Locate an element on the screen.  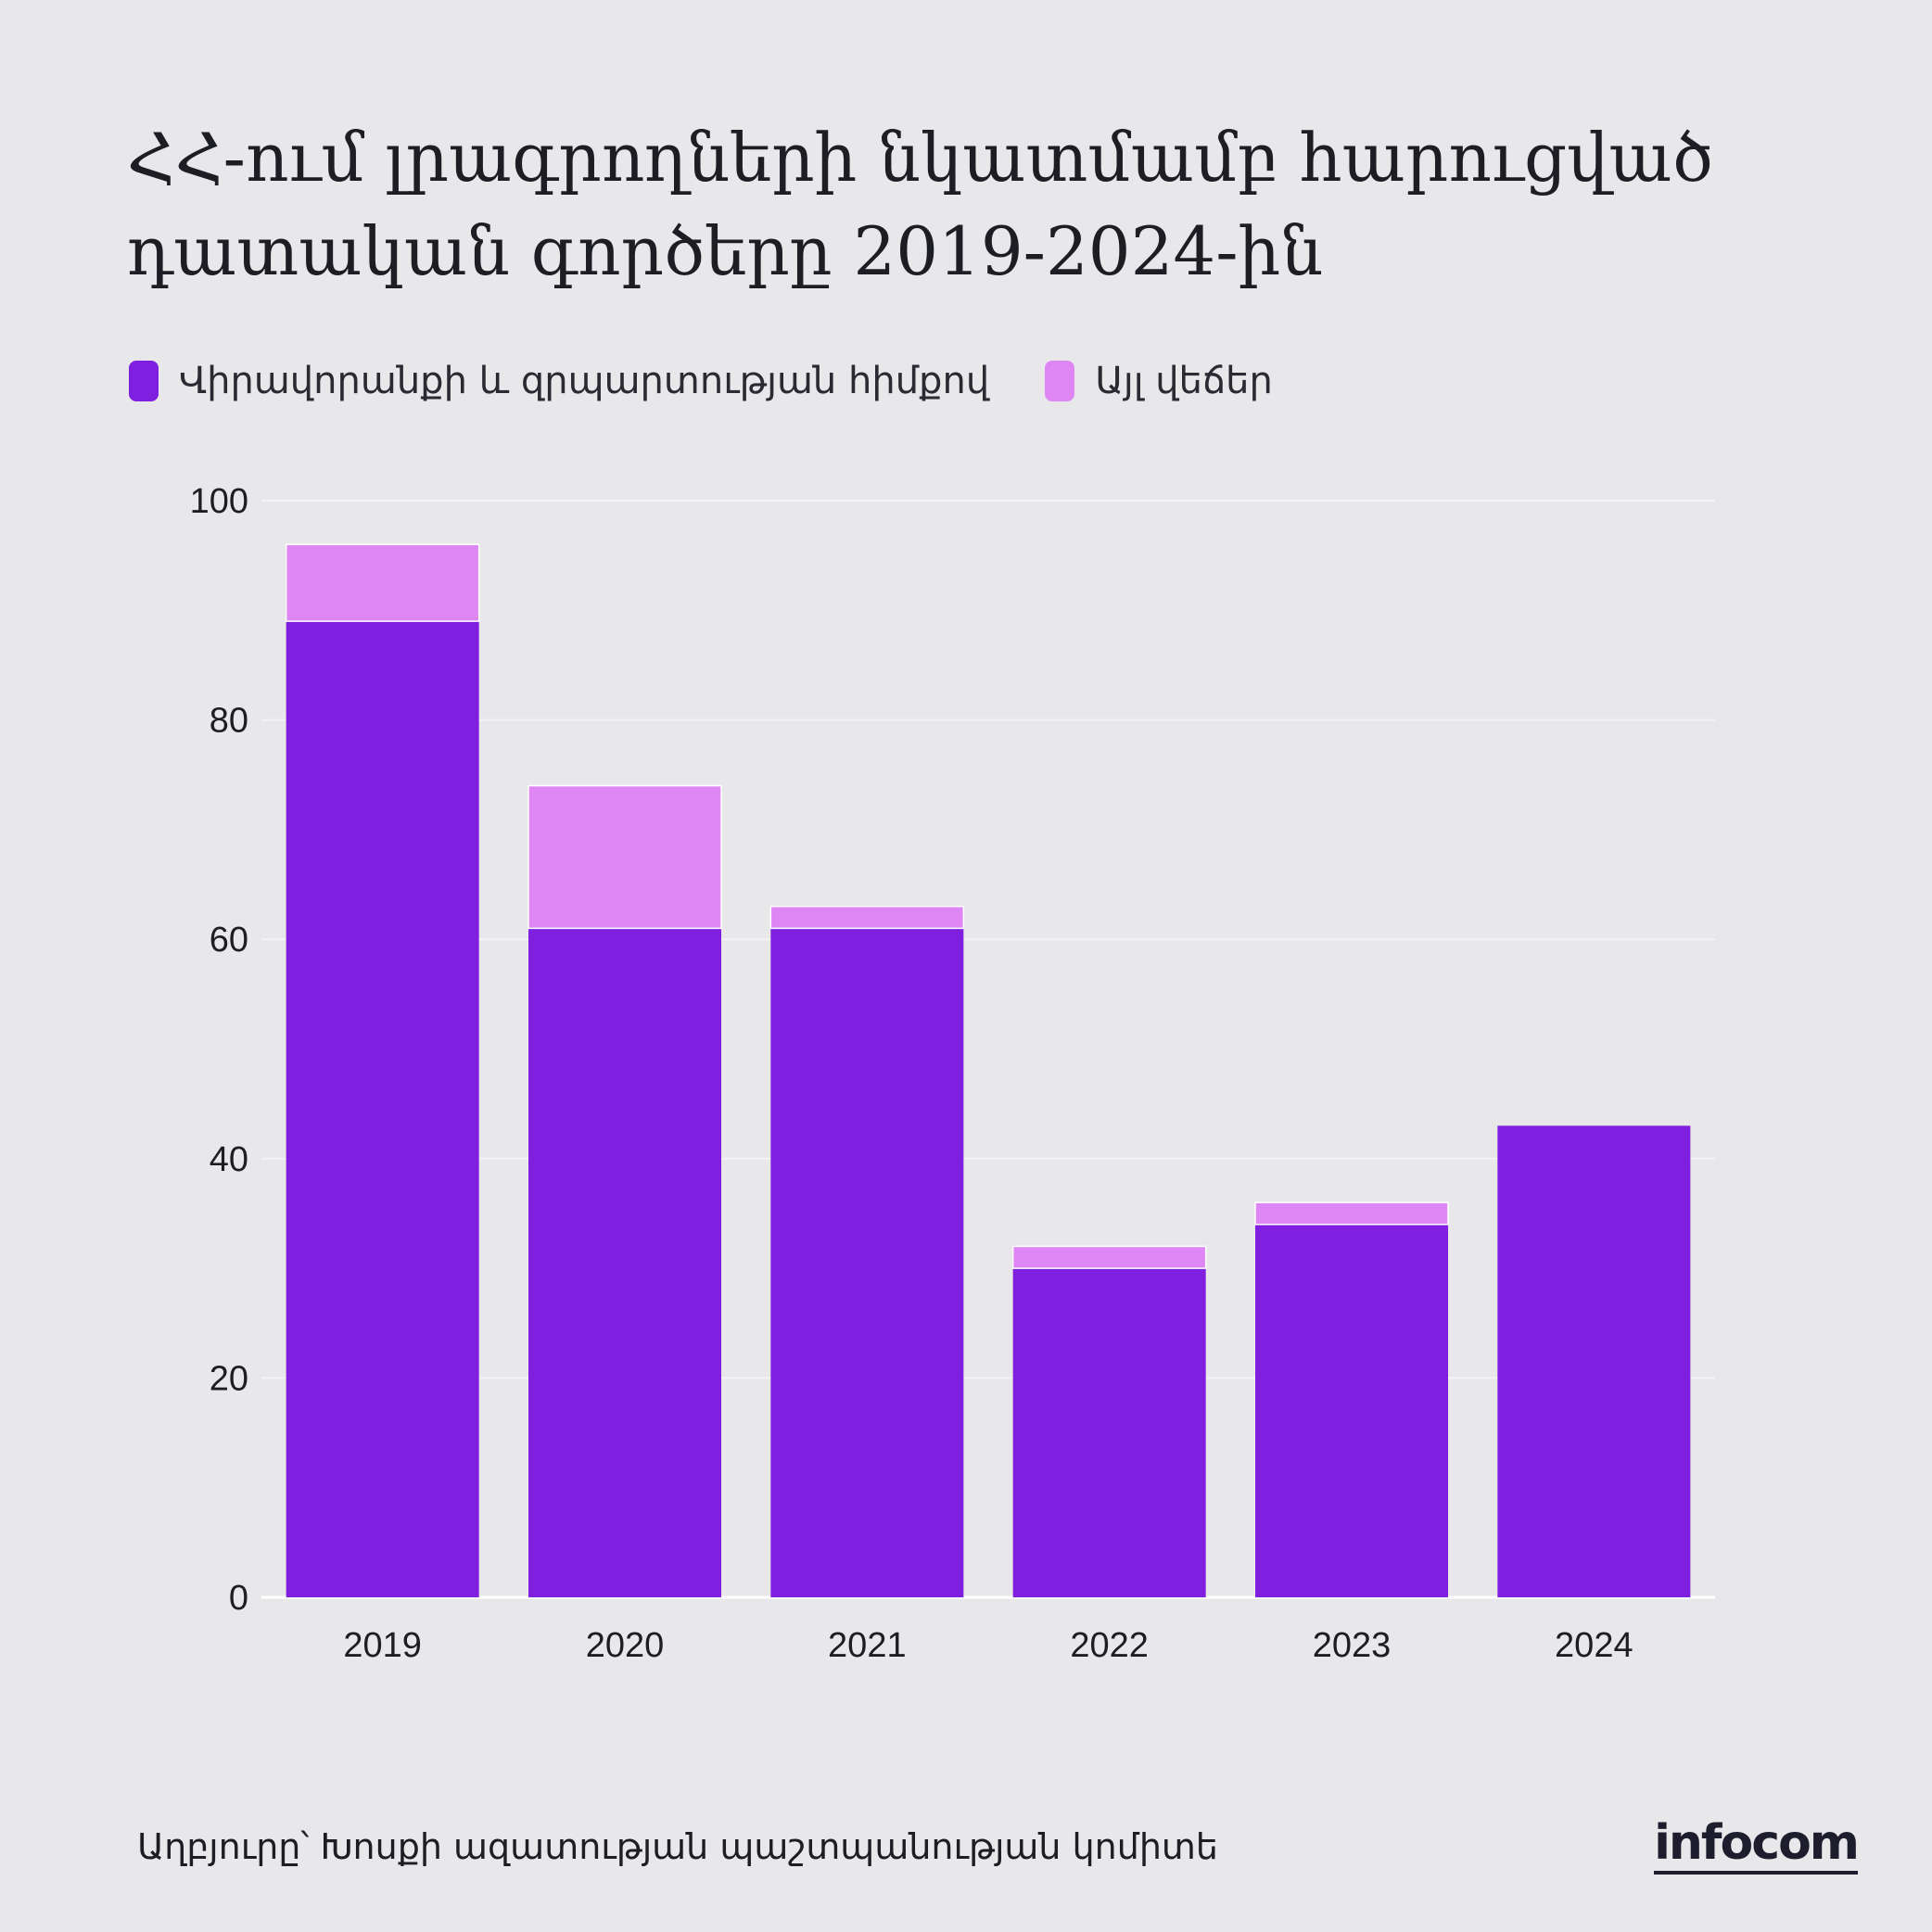
x-tick-label: 2023 is located at coordinates (1352, 1645).